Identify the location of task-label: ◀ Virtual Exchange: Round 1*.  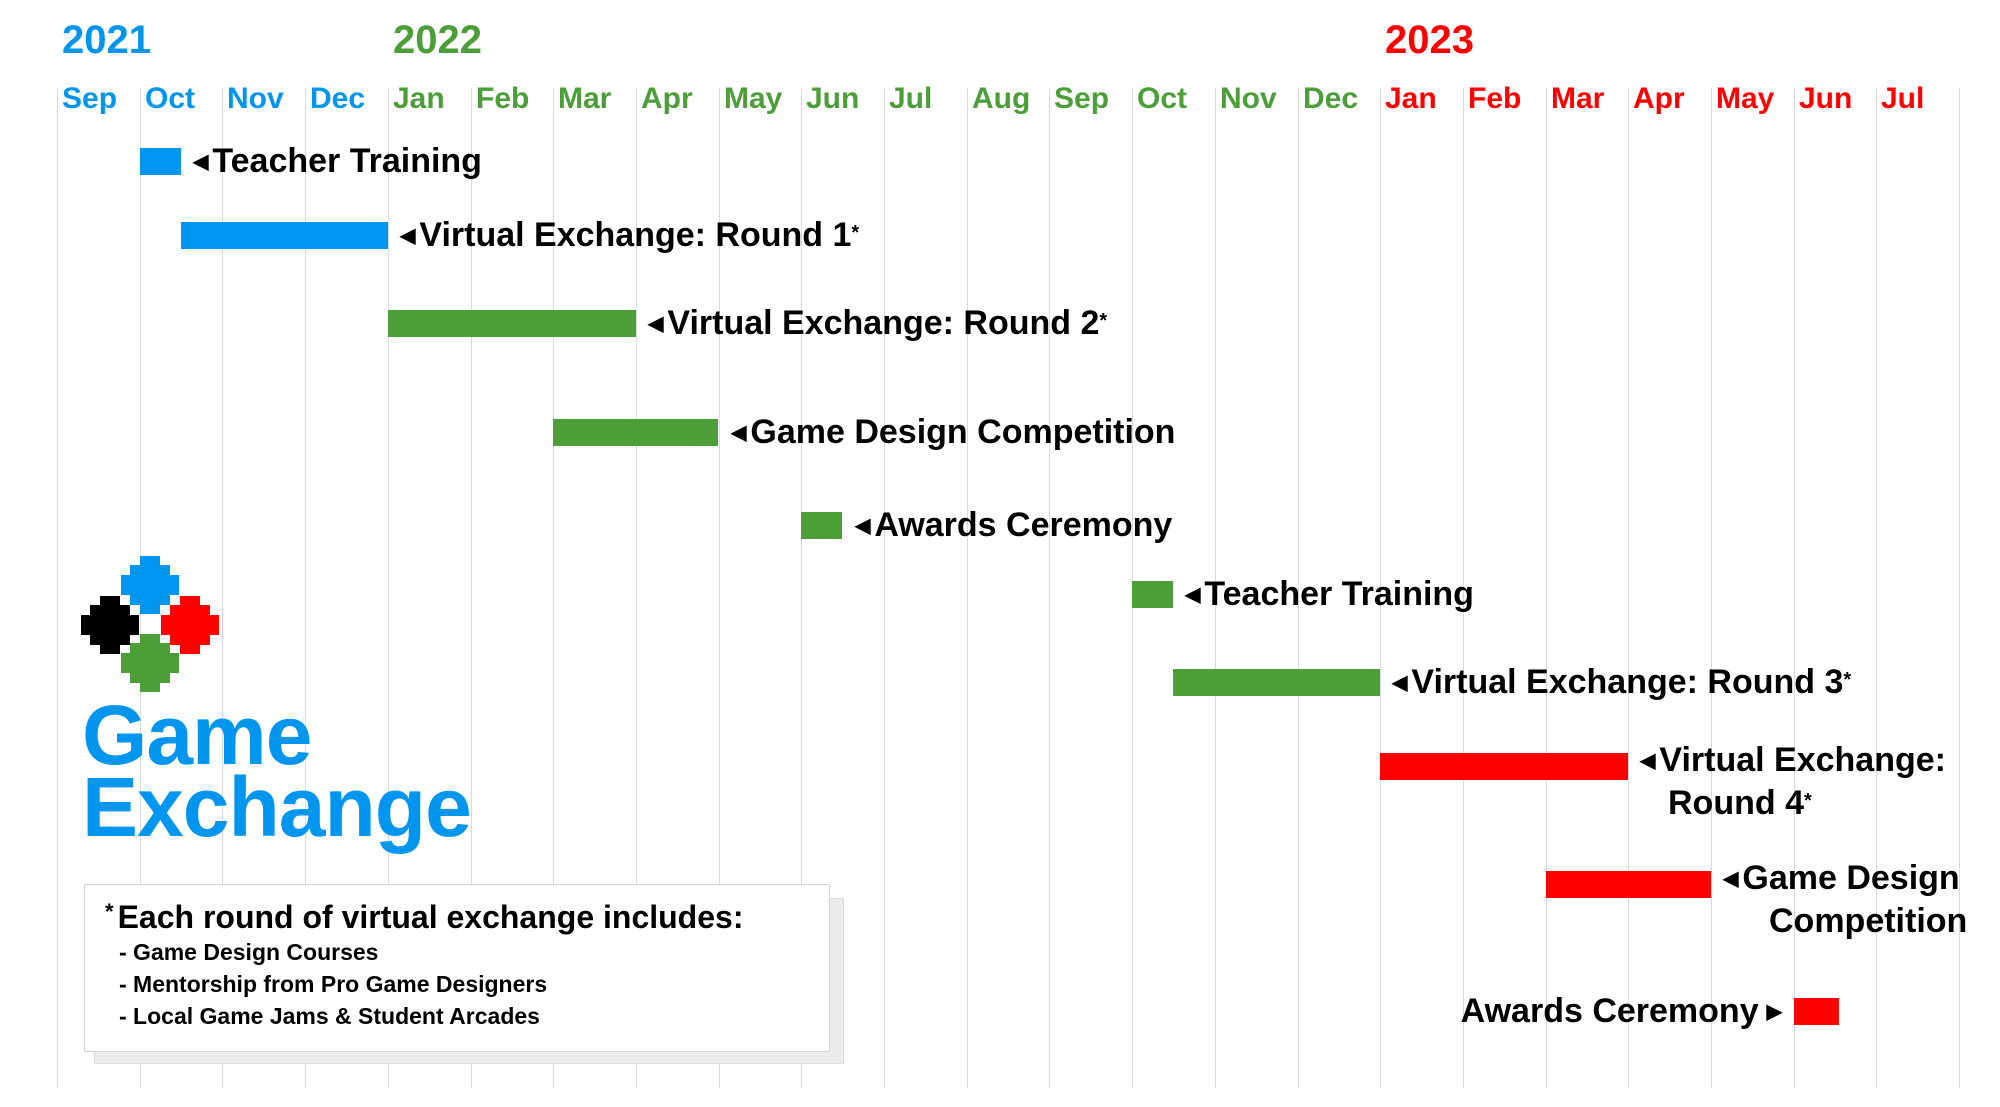
(629, 237).